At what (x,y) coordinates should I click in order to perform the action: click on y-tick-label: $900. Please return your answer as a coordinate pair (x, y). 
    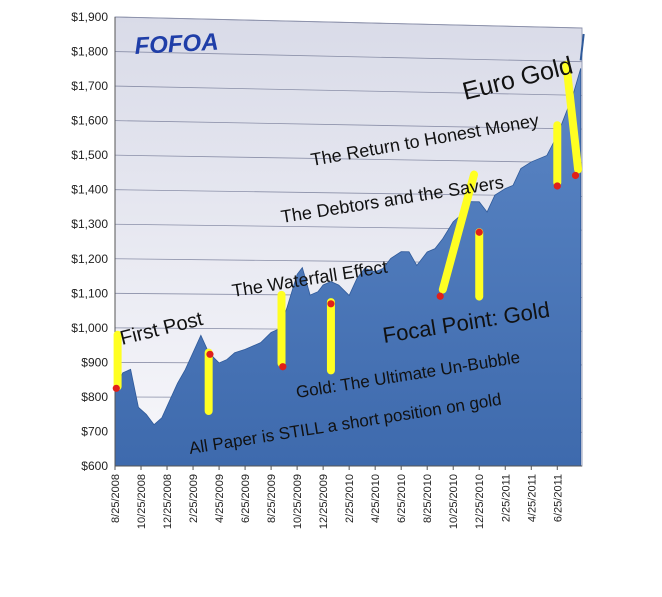
    Looking at the image, I should click on (94, 362).